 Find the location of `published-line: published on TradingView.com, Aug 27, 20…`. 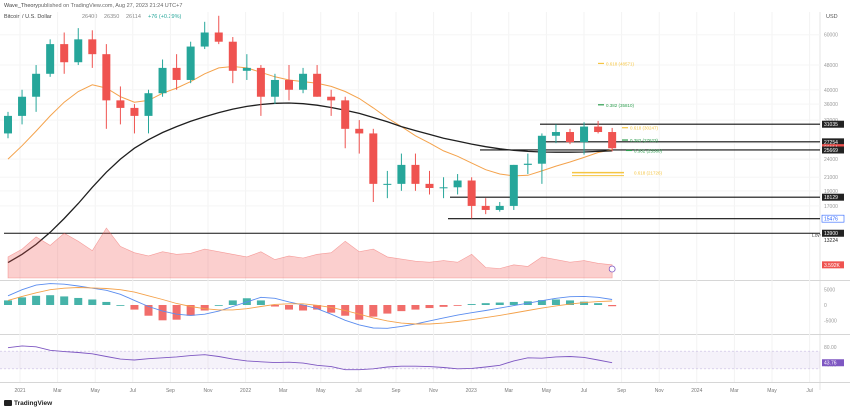

published-line: published on TradingView.com, Aug 27, 20… is located at coordinates (110, 6).